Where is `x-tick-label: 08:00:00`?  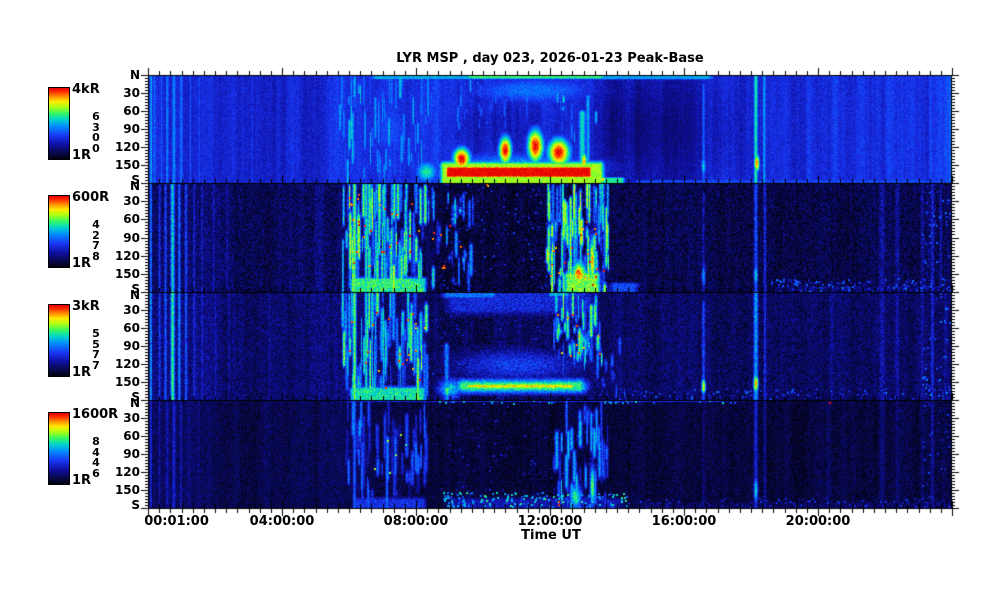
x-tick-label: 08:00:00 is located at coordinates (416, 521).